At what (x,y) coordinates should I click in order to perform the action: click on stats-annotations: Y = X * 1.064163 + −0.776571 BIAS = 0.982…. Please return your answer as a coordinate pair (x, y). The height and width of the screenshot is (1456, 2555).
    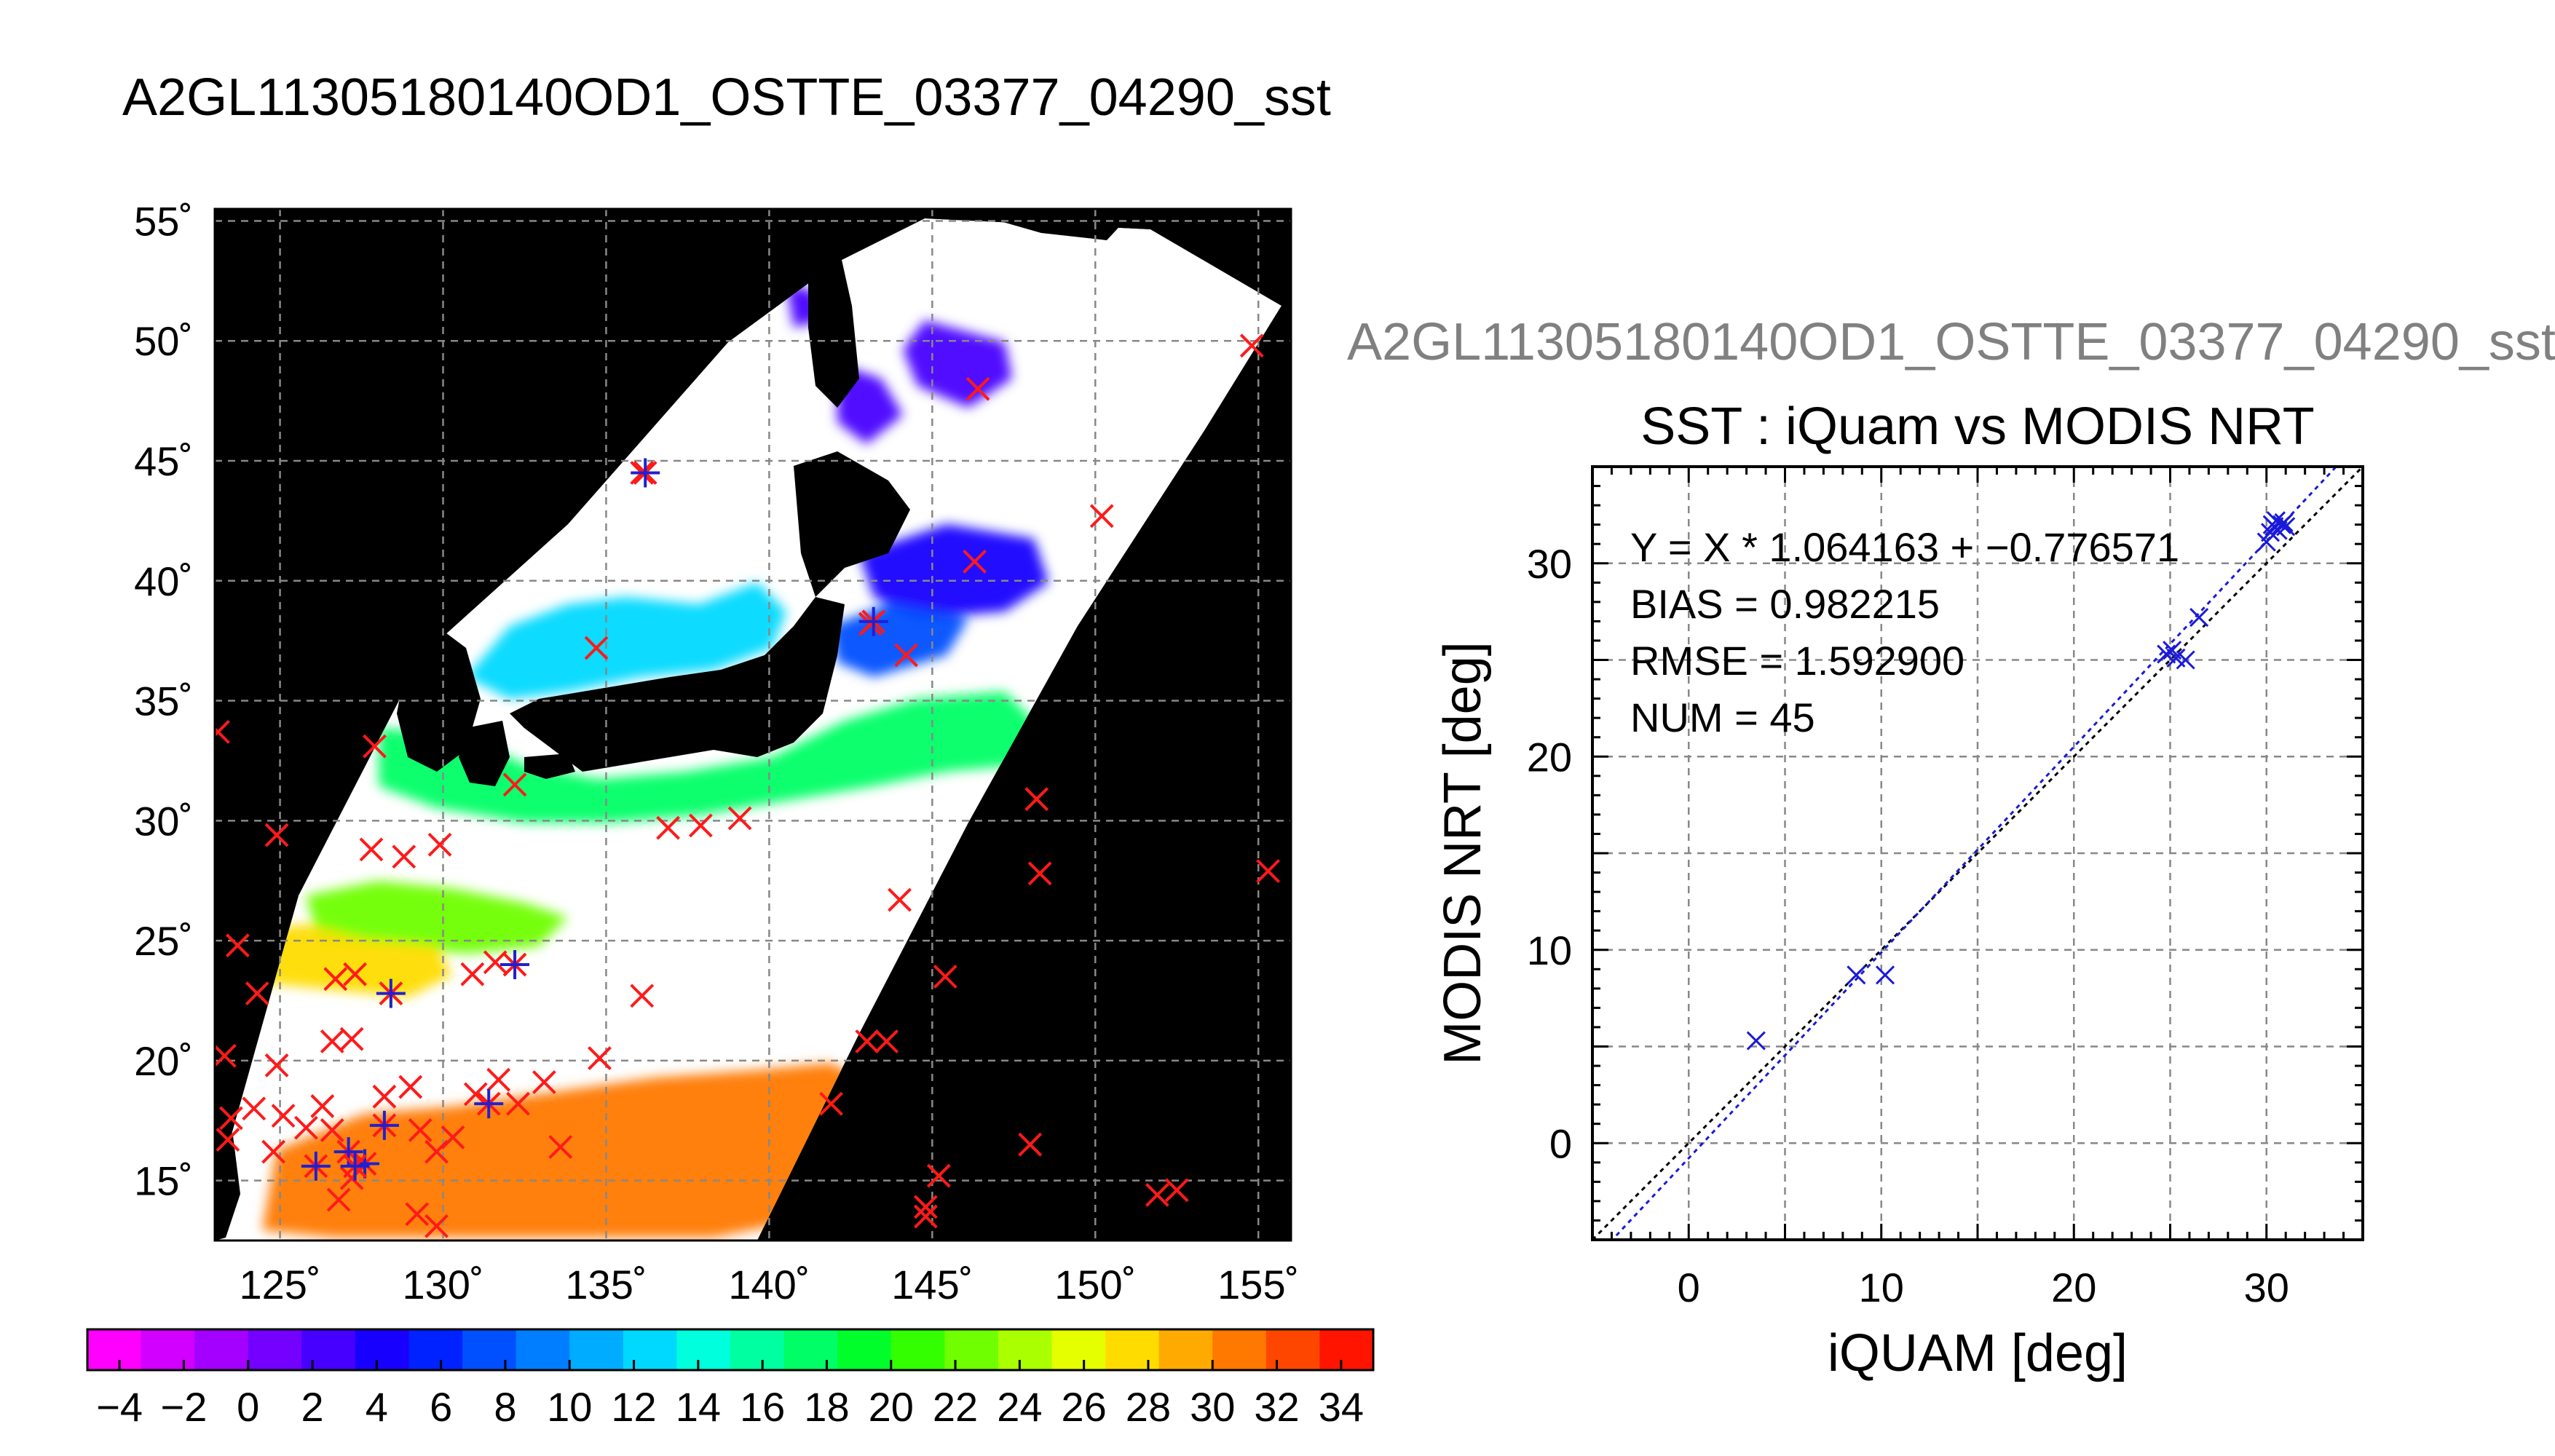
    Looking at the image, I should click on (1904, 632).